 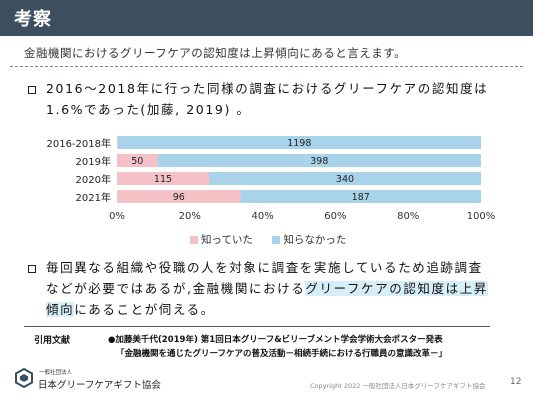 What do you see at coordinates (396, 288) in the screenshot?
I see `point2-line2-highlight: グリーフケアの認知度は上昇` at bounding box center [396, 288].